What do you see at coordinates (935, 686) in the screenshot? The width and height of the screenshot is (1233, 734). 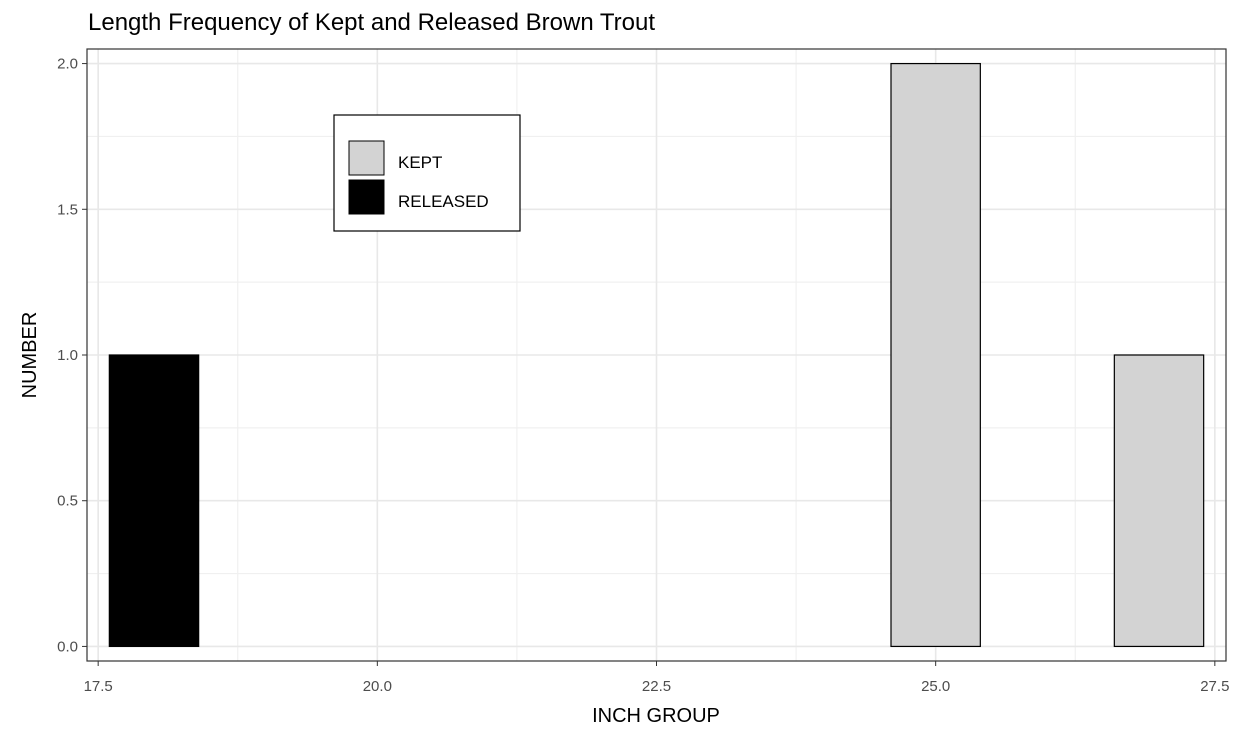 I see `x-tick-label: 25.0` at bounding box center [935, 686].